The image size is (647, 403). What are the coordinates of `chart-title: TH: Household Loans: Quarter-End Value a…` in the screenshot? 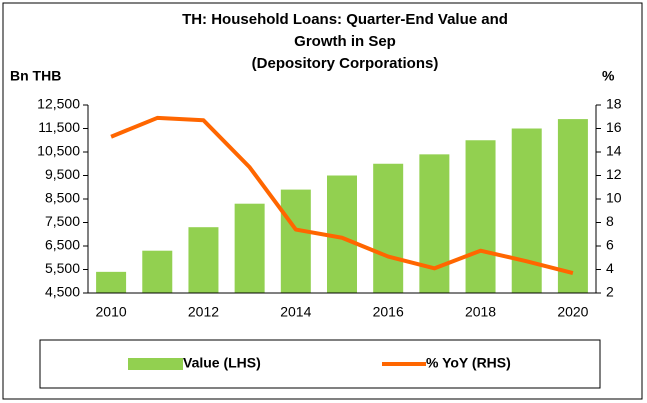 It's located at (345, 19).